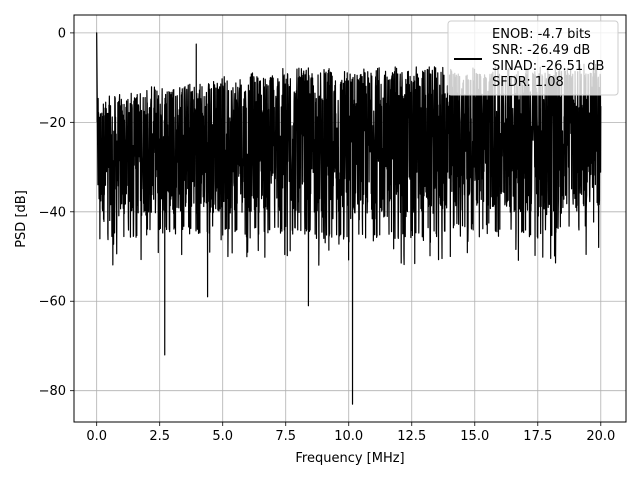 The image size is (640, 480). Describe the element at coordinates (548, 66) in the screenshot. I see `legend-text-sinad: SINAD: -26.51 dB` at that location.